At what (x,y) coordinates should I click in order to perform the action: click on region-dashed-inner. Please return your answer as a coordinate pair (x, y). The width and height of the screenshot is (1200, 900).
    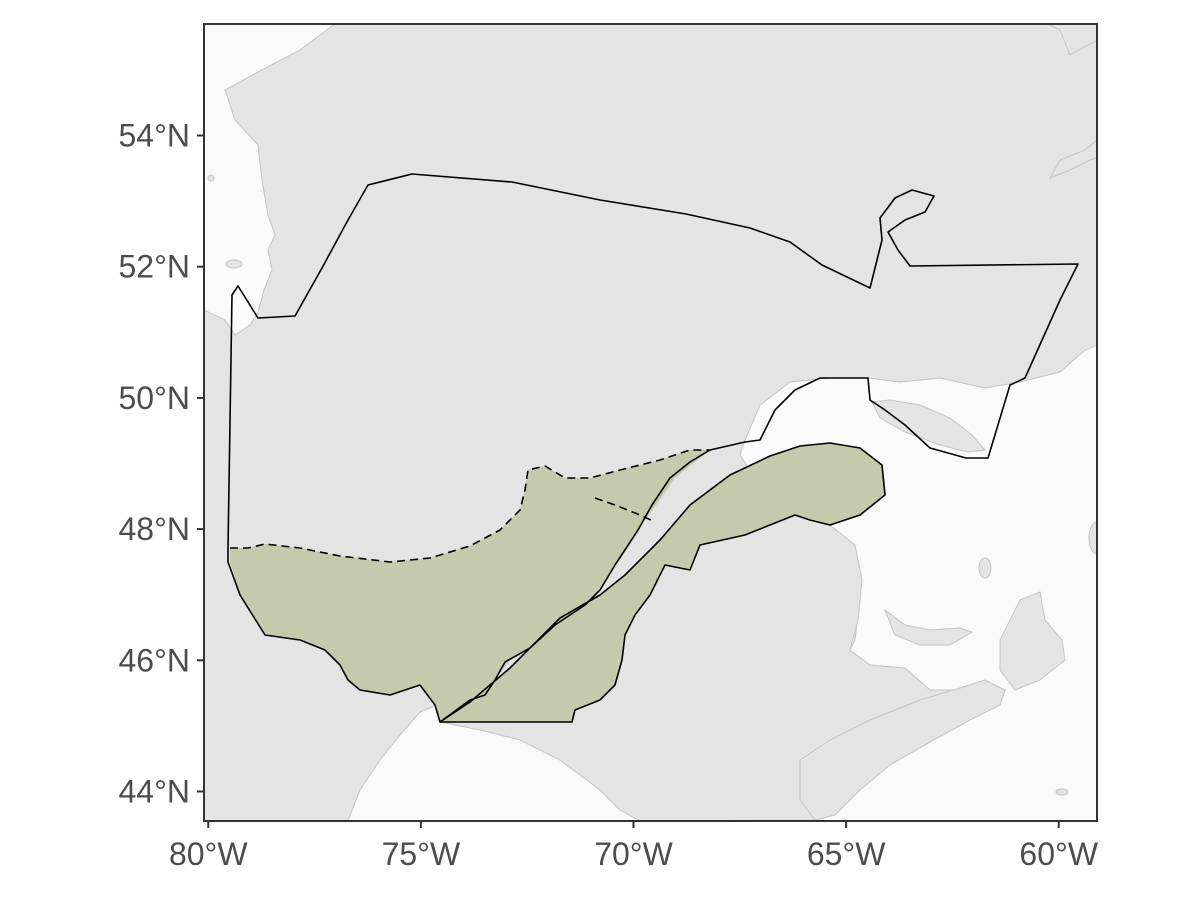
    Looking at the image, I should click on (625, 510).